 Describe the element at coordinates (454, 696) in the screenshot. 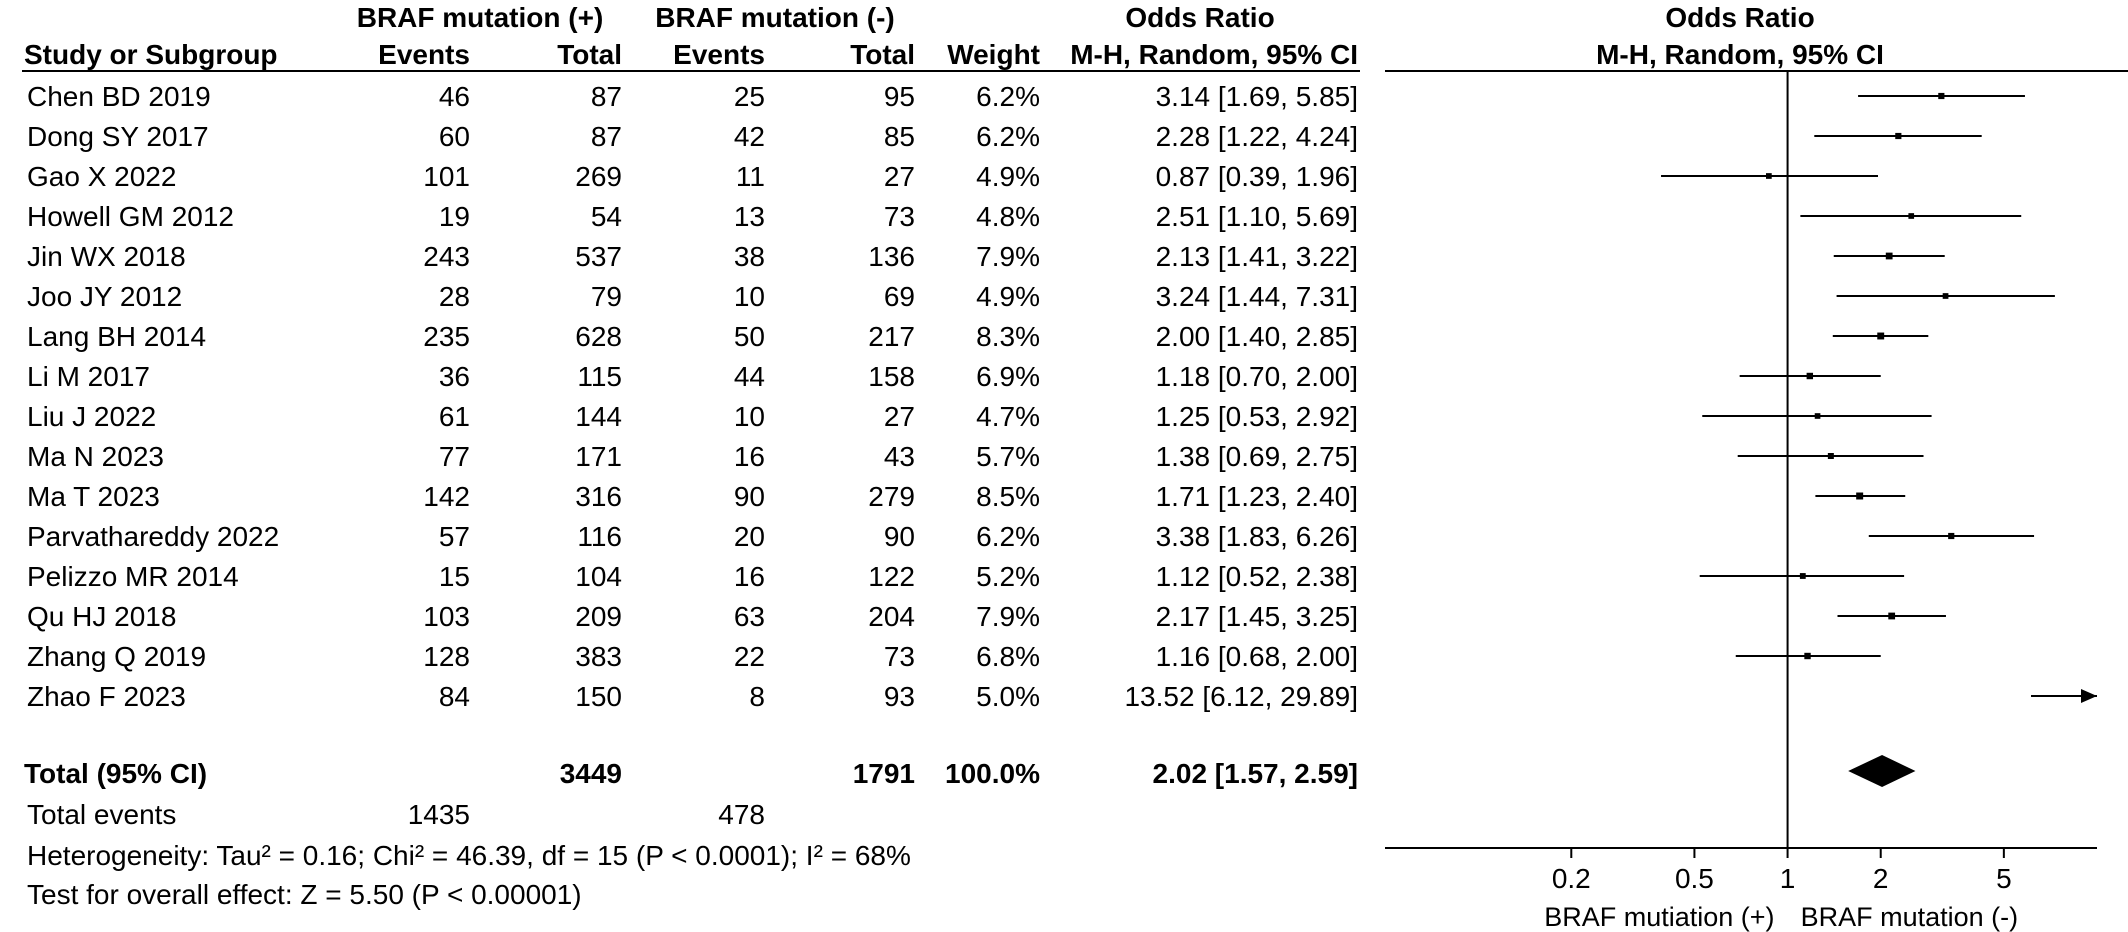

I see `events-pos: 84` at that location.